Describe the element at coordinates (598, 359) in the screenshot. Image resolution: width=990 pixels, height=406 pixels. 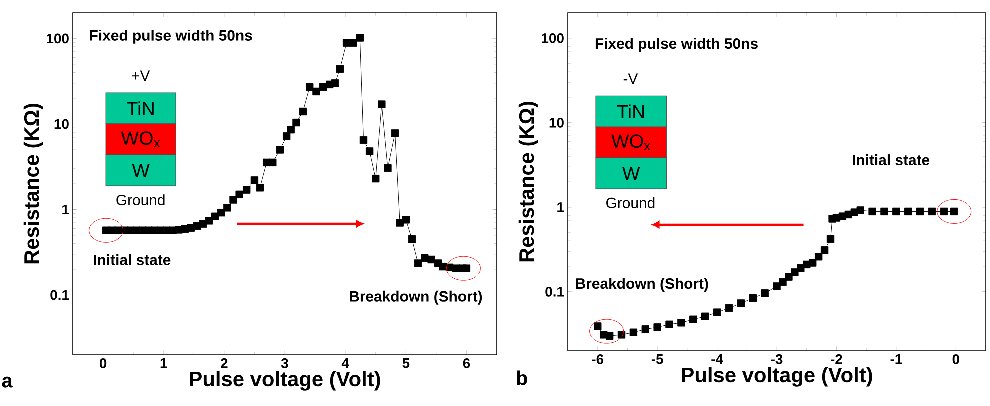
I see `x-tick-label: -6` at that location.